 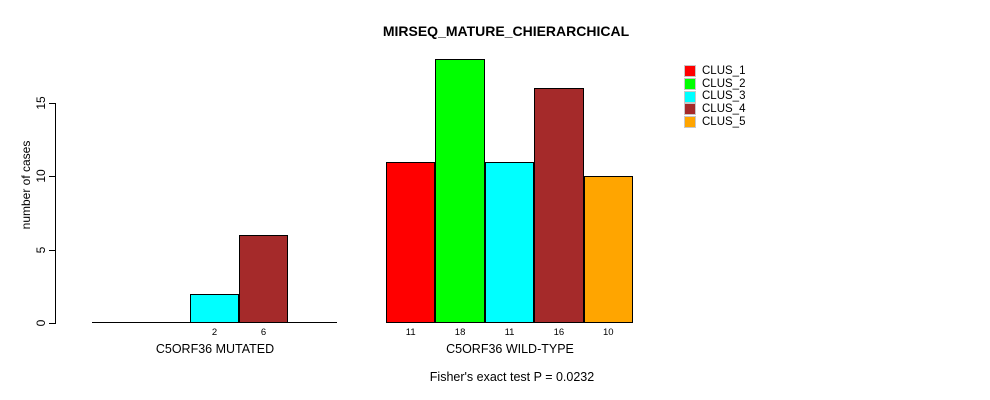 I want to click on group-label-wild-type: C5ORF36 WILD-TYPE, so click(x=510, y=349).